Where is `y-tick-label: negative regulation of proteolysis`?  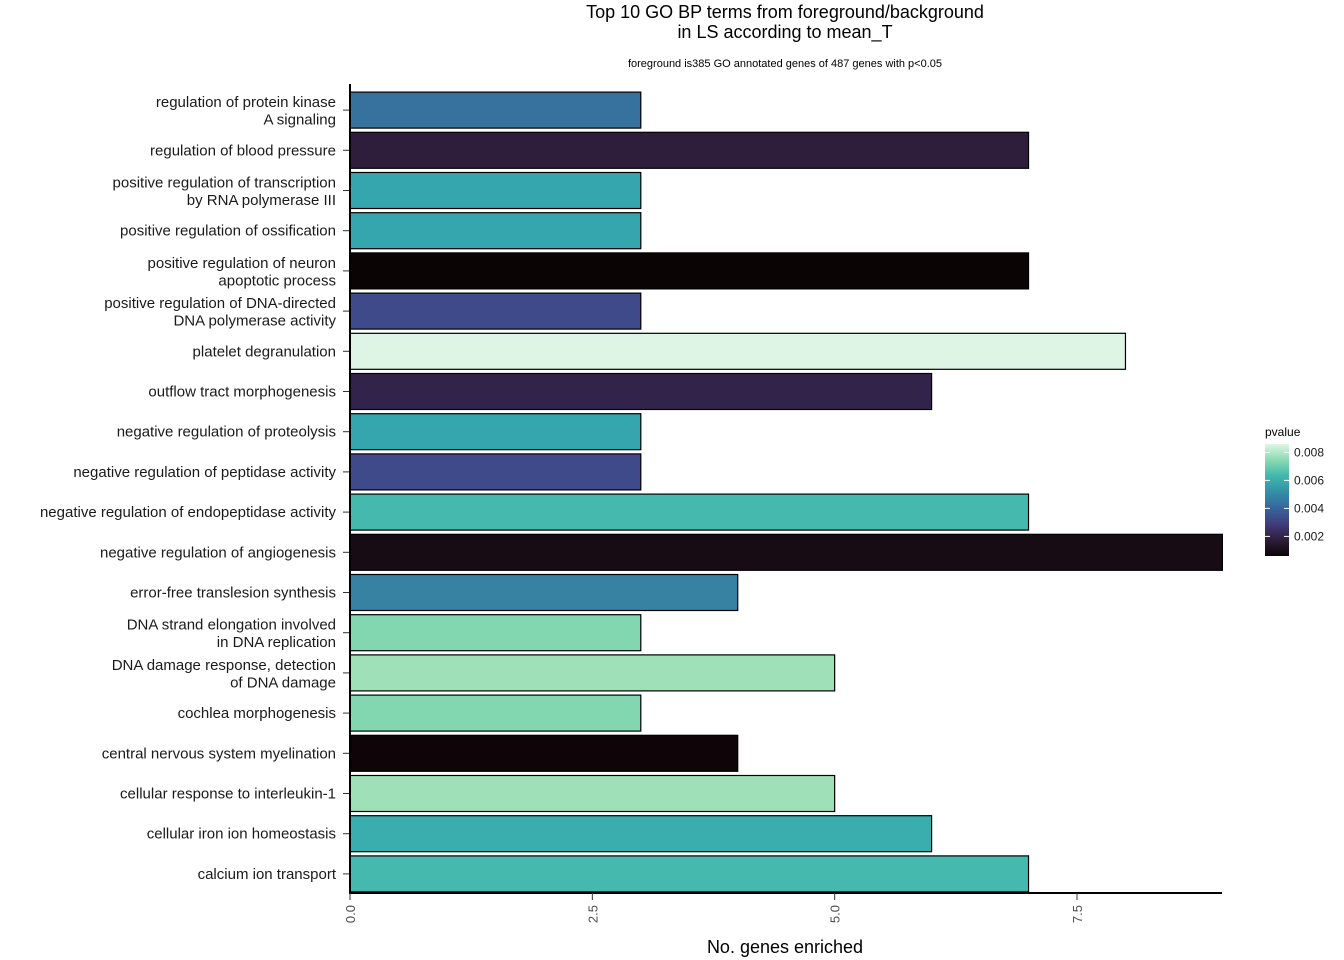
y-tick-label: negative regulation of proteolysis is located at coordinates (226, 432).